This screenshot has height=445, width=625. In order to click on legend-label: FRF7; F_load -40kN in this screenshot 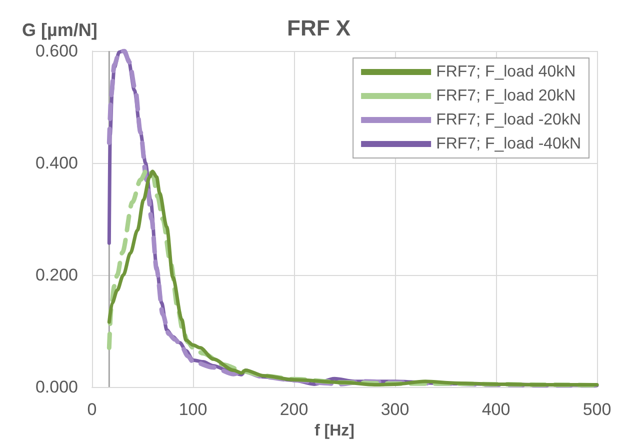, I will do `click(508, 144)`.